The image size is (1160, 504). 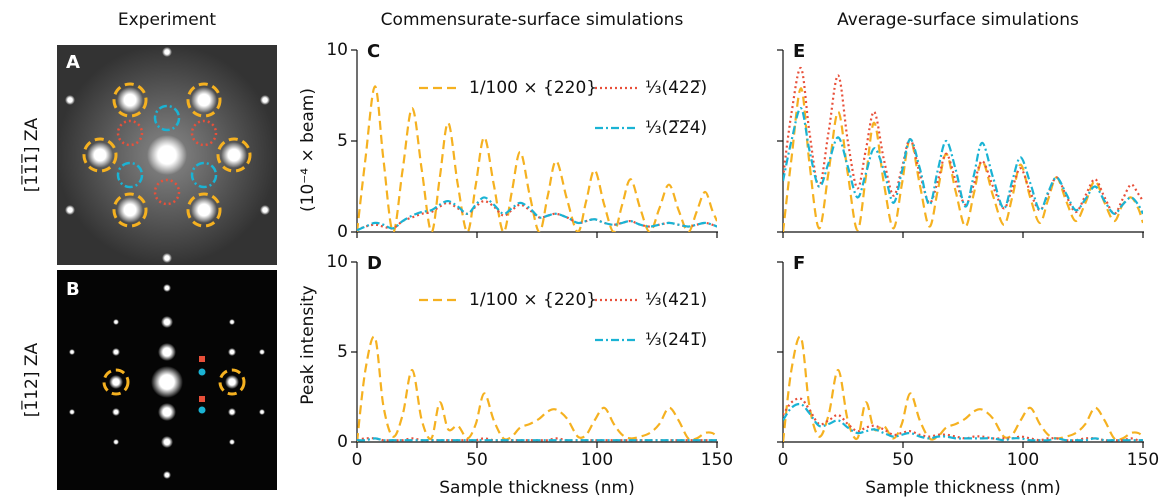 I want to click on legend-label: ⅓(421), so click(x=676, y=300).